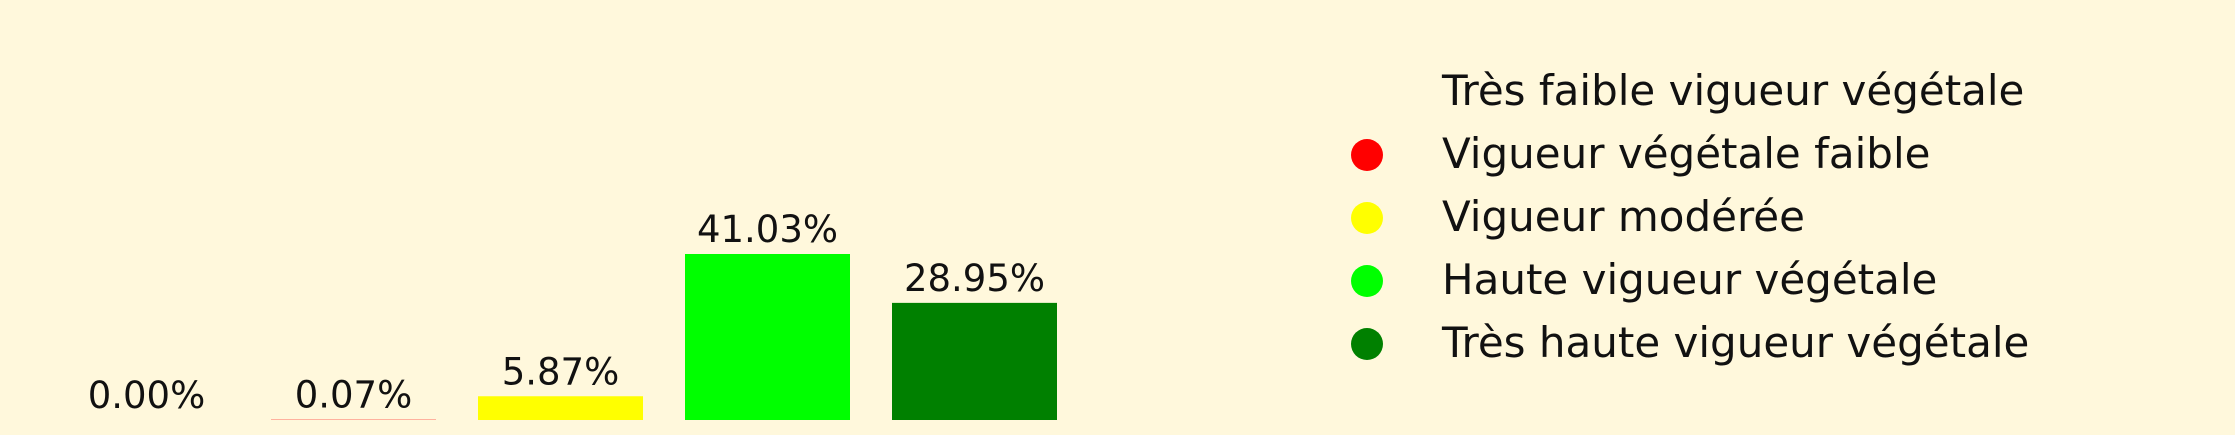 The height and width of the screenshot is (435, 2235). Describe the element at coordinates (1732, 90) in the screenshot. I see `legend-label-0: Très faible vigueur végétale` at that location.